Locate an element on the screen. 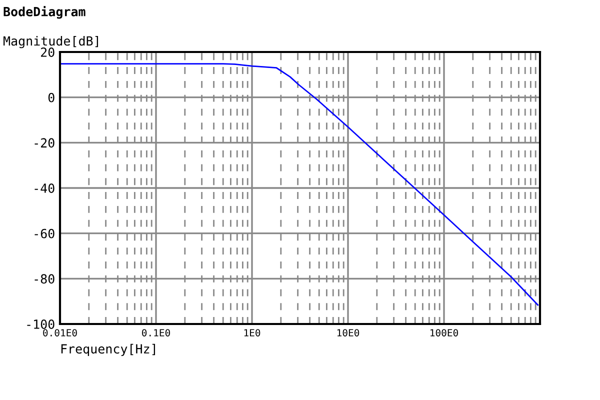  y-tick-label: 20 is located at coordinates (47, 52).